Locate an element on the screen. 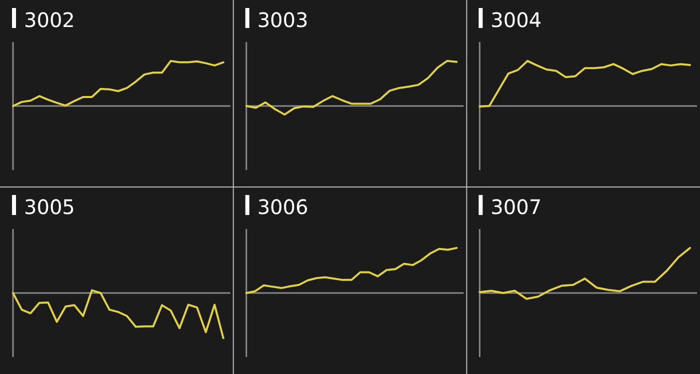  chart-title: 3003 is located at coordinates (282, 20).